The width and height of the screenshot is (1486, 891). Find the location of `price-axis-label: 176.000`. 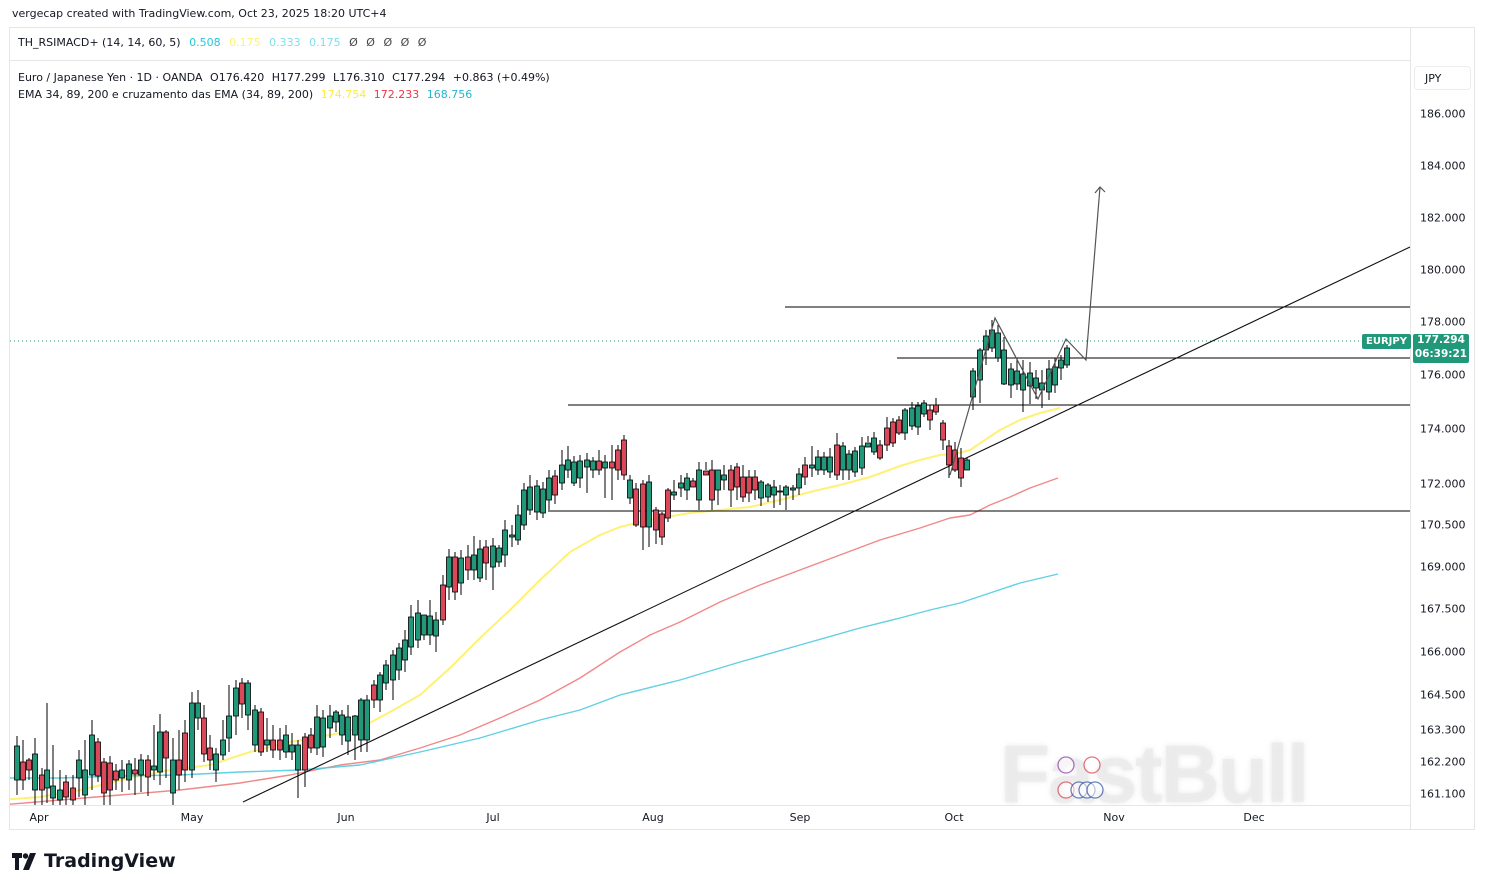

price-axis-label: 176.000 is located at coordinates (1443, 375).